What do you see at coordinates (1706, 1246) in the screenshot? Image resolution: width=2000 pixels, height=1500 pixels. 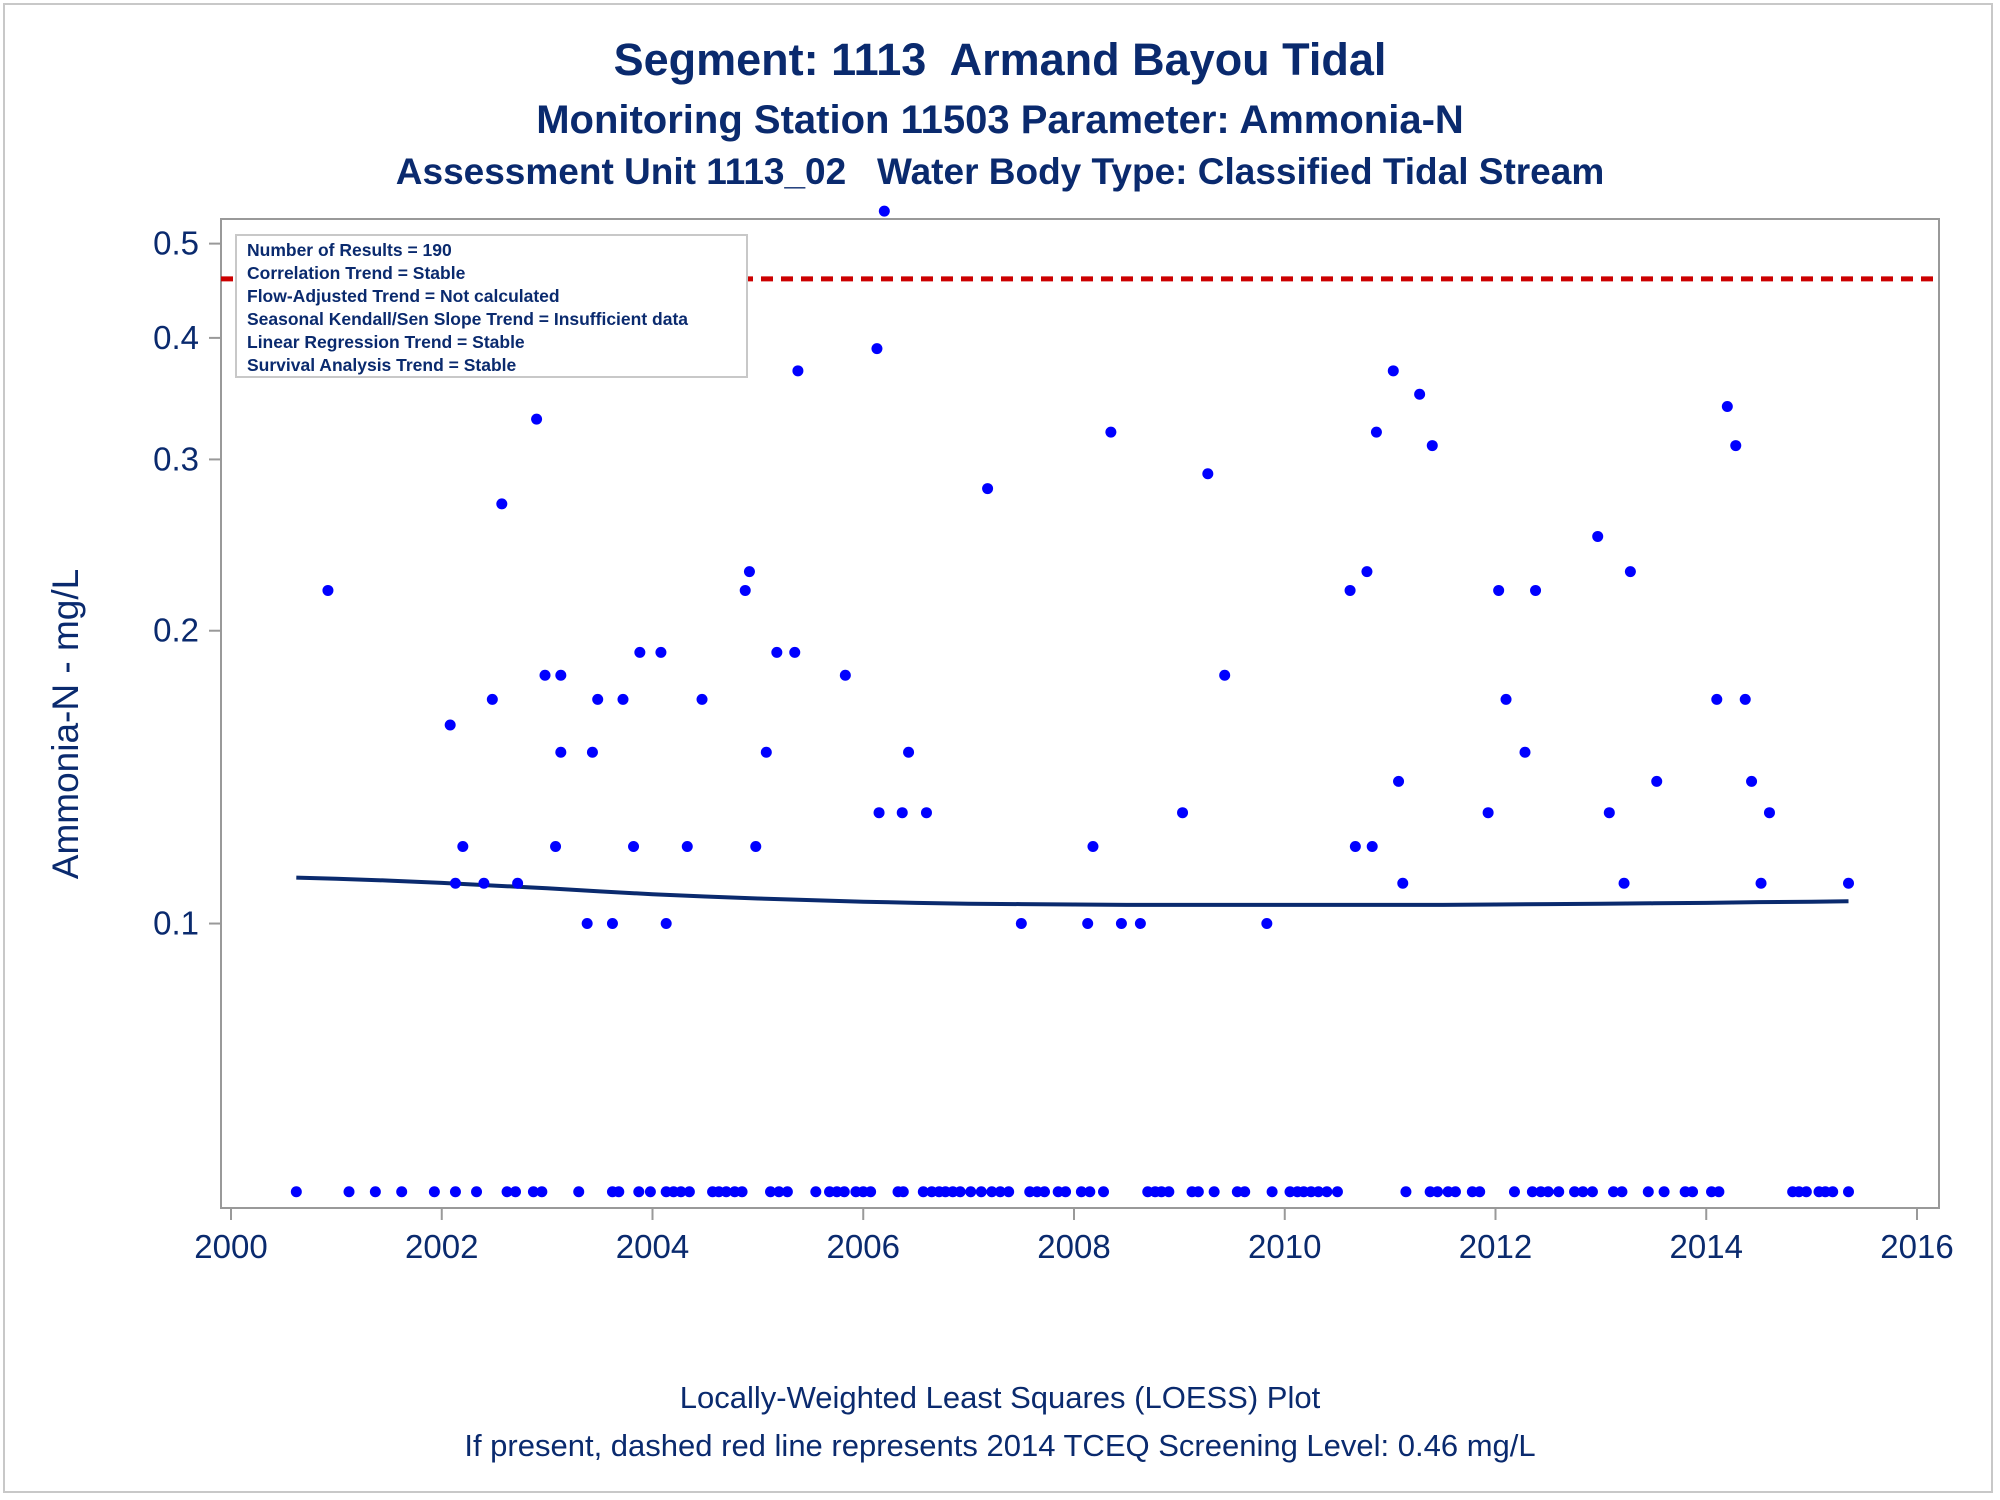 I see `x-tick-label: 2014` at bounding box center [1706, 1246].